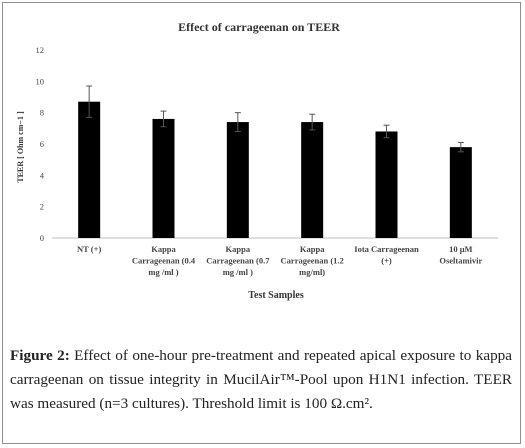  I want to click on y-tick-label: 8, so click(42, 113).